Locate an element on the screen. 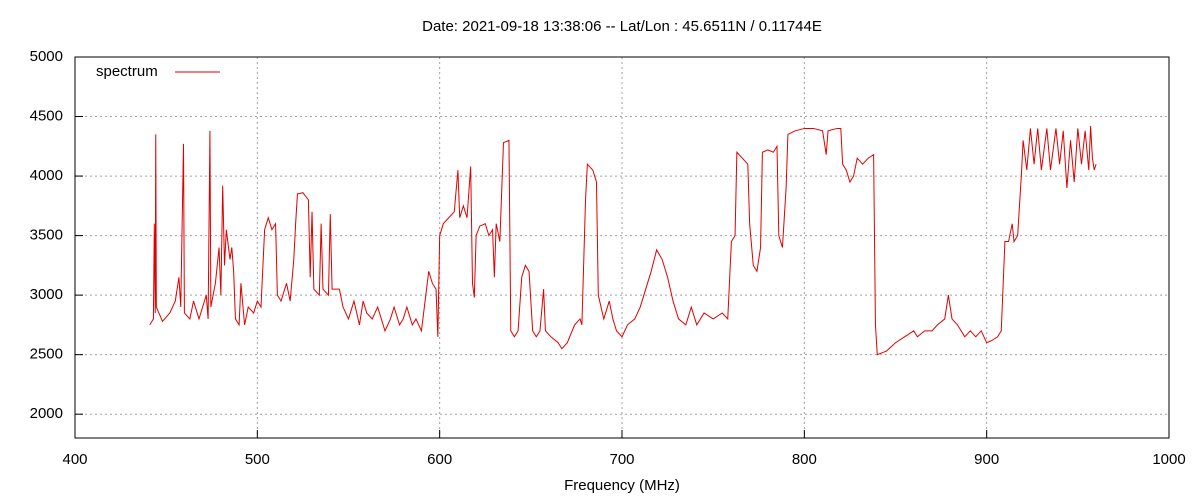 The height and width of the screenshot is (500, 1200). x-tick-label: 1000 is located at coordinates (1168, 459).